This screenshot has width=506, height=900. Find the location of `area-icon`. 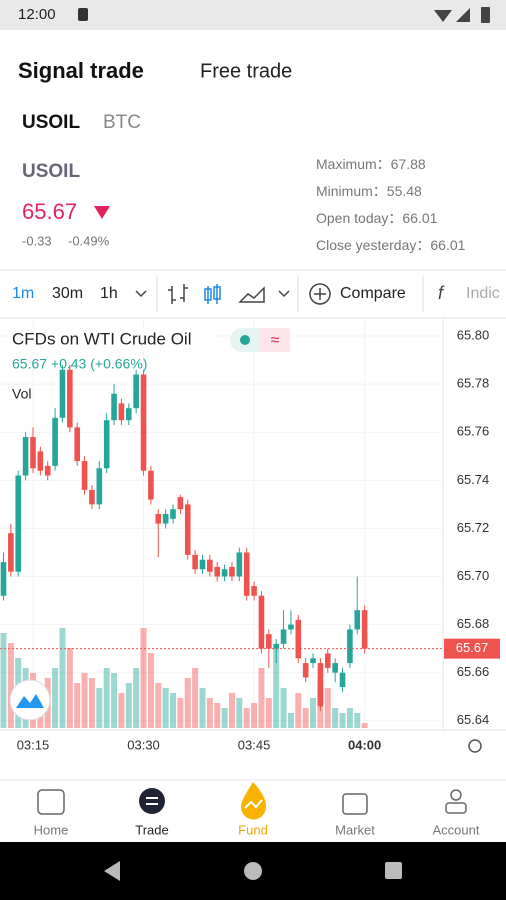

area-icon is located at coordinates (251, 294).